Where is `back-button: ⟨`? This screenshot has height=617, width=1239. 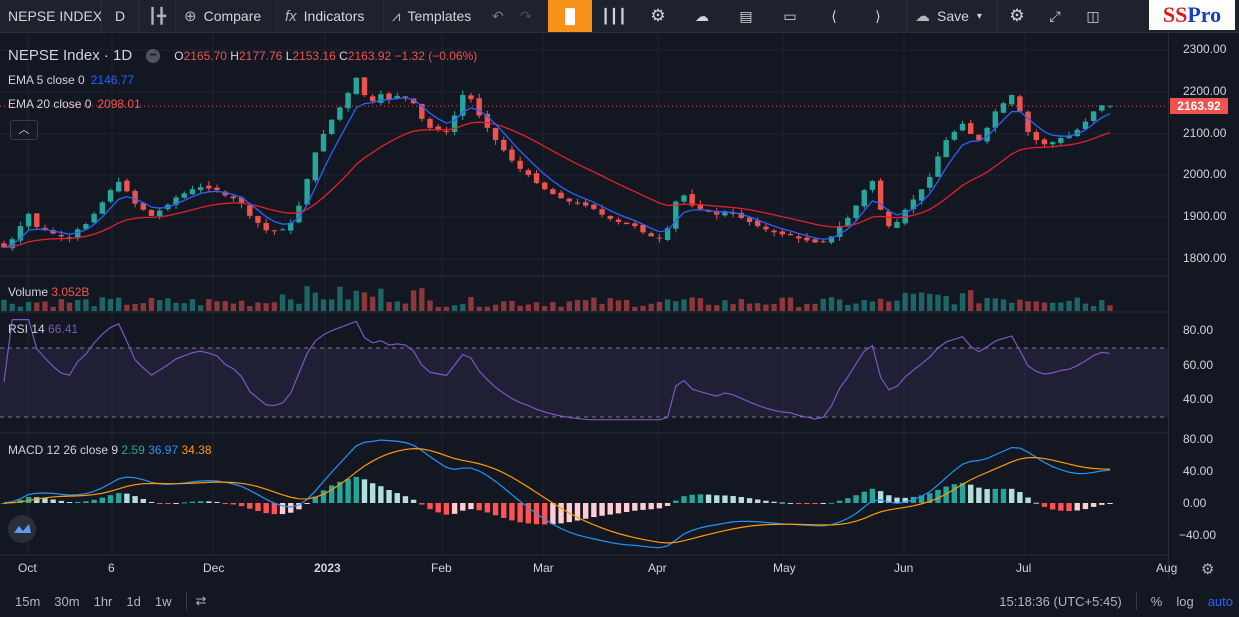
back-button: ⟨ is located at coordinates (834, 16).